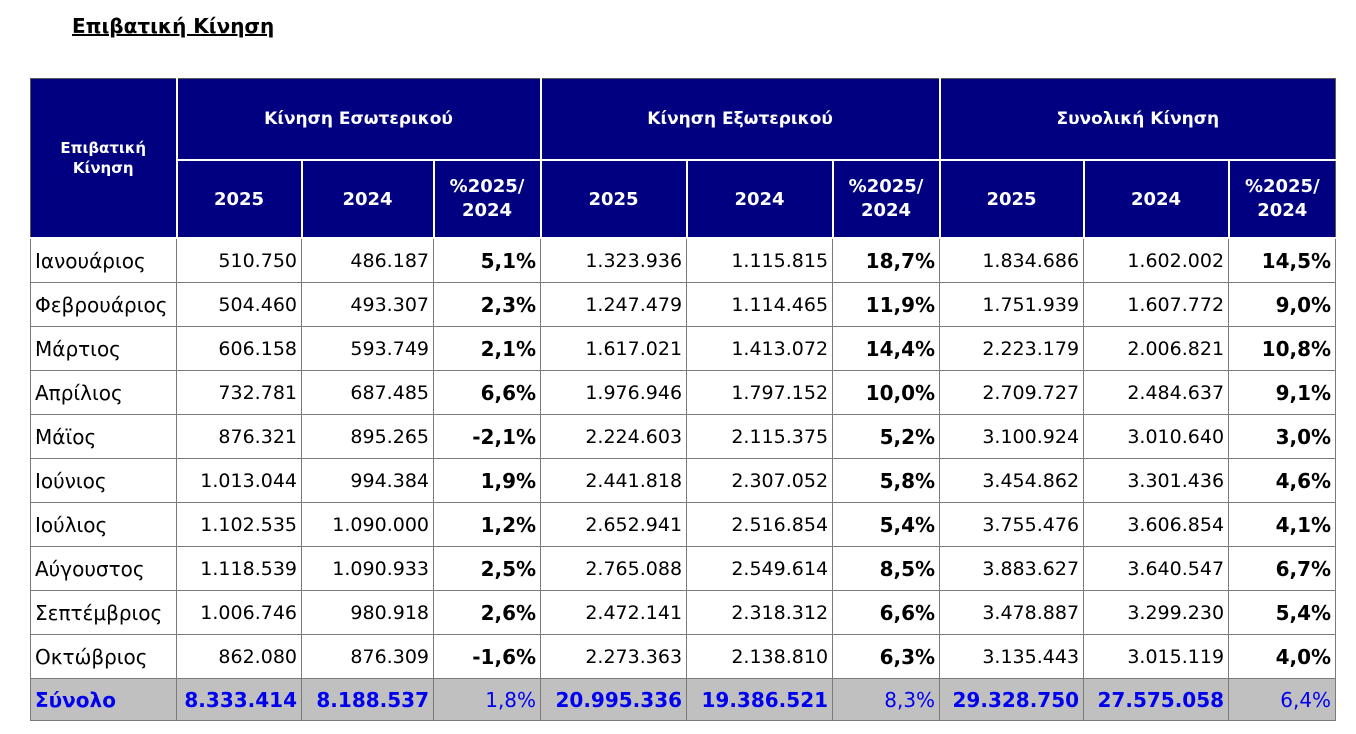 The width and height of the screenshot is (1356, 734). I want to click on international-2025-cell: 1.323.936, so click(614, 260).